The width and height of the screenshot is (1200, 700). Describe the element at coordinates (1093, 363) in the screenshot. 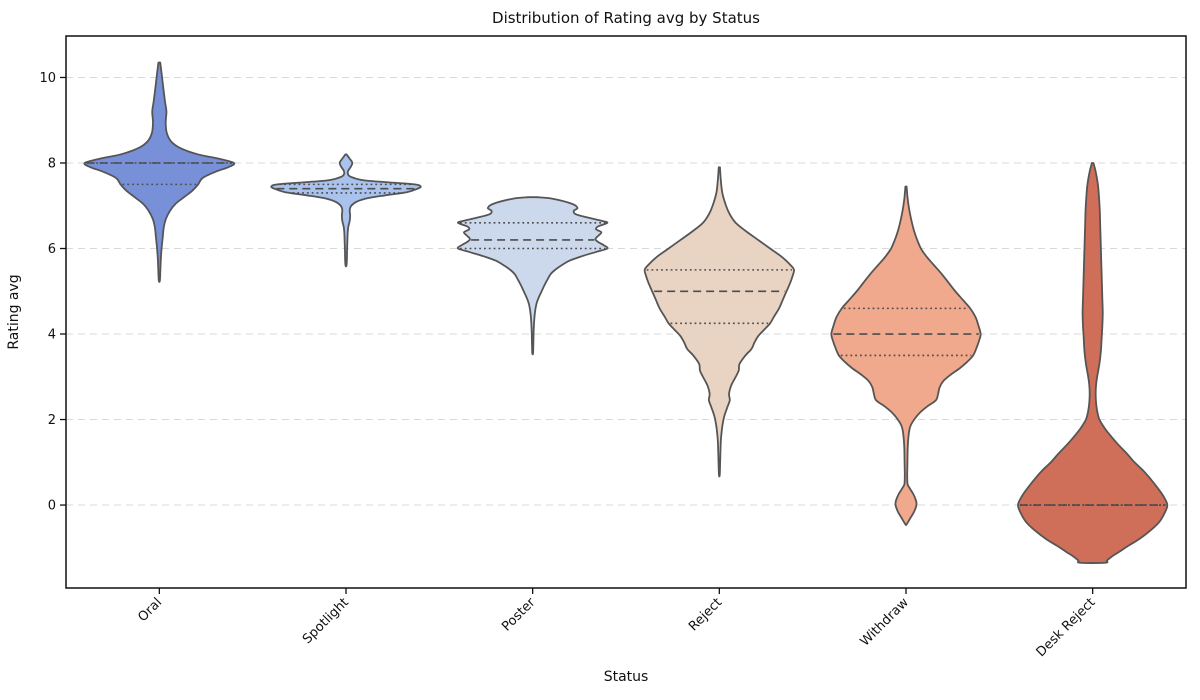

I see `violin-desk-reject` at that location.